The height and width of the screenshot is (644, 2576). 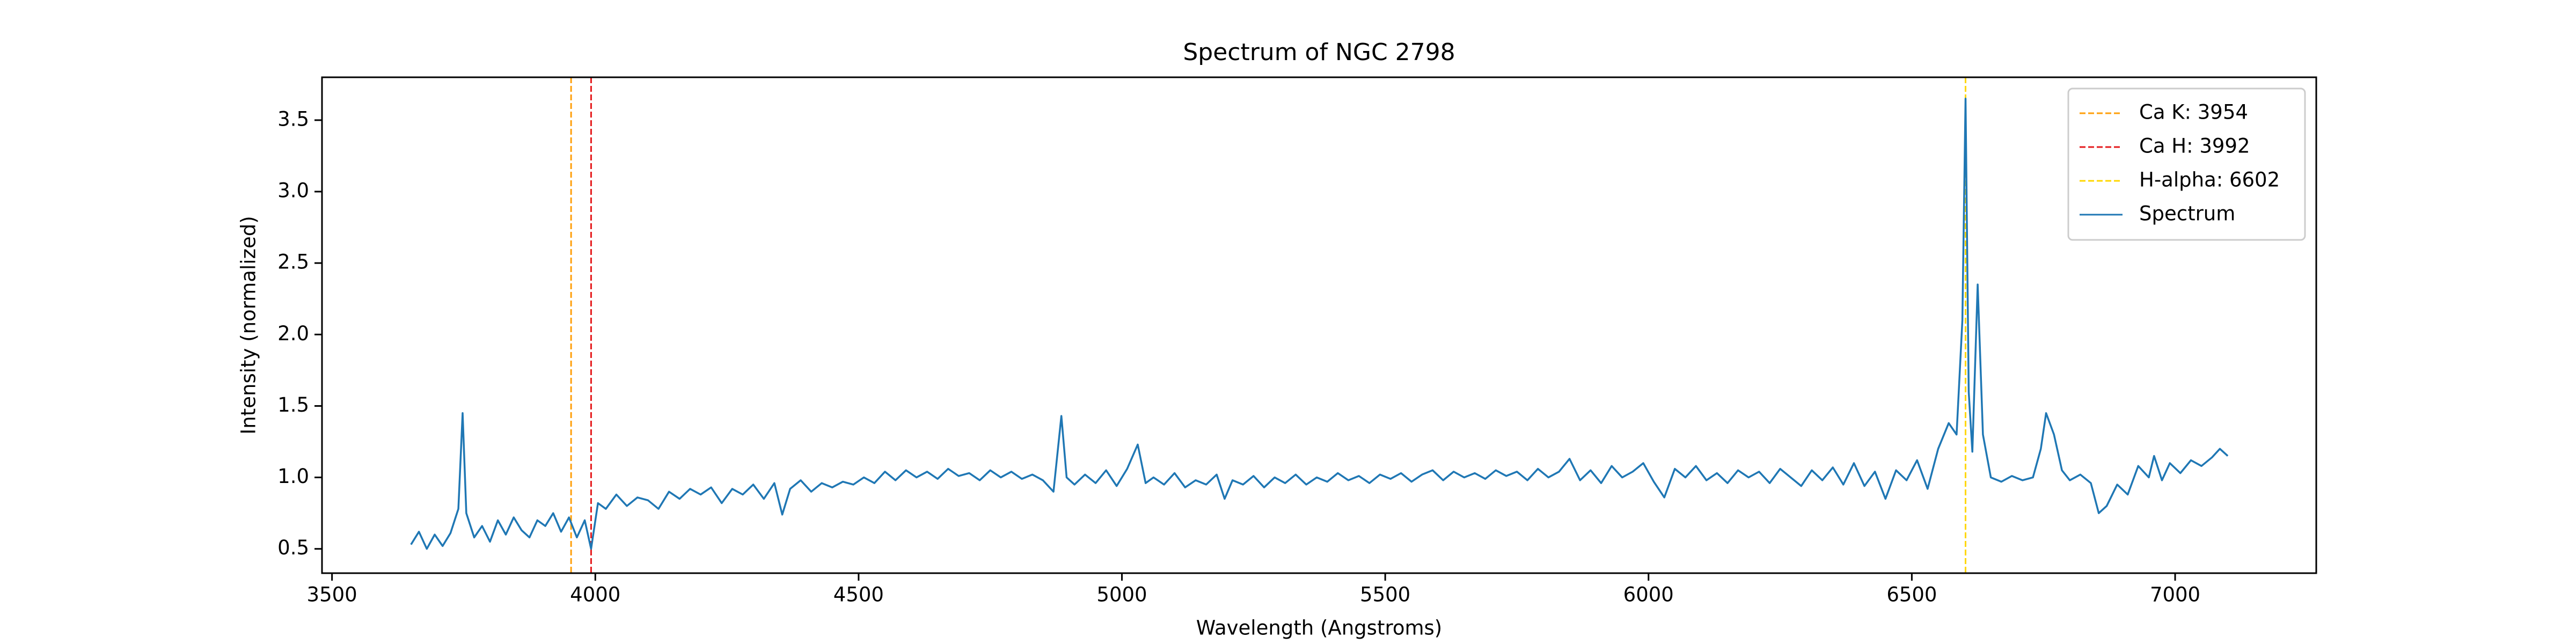 I want to click on x-tick-label: 5000, so click(x=1121, y=594).